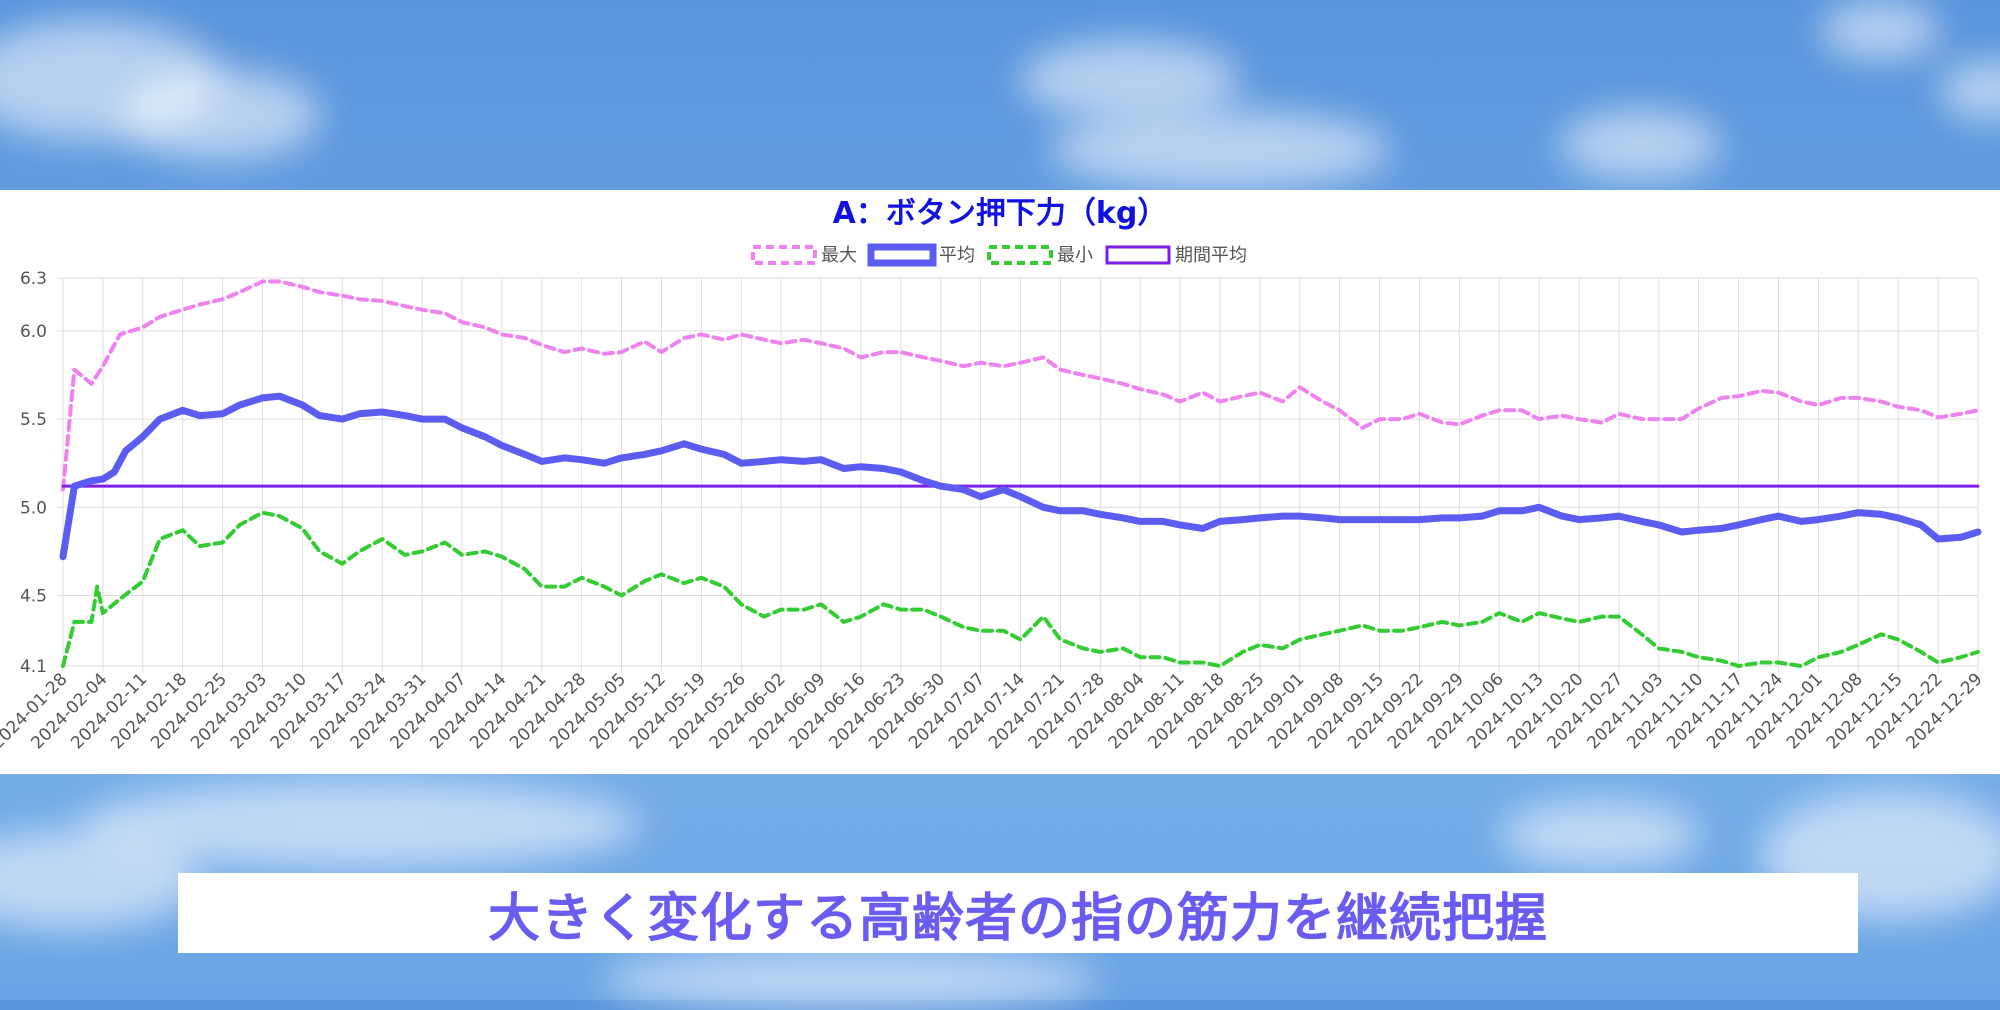 The image size is (2000, 1010). I want to click on y-tick-label: 6.3, so click(33, 279).